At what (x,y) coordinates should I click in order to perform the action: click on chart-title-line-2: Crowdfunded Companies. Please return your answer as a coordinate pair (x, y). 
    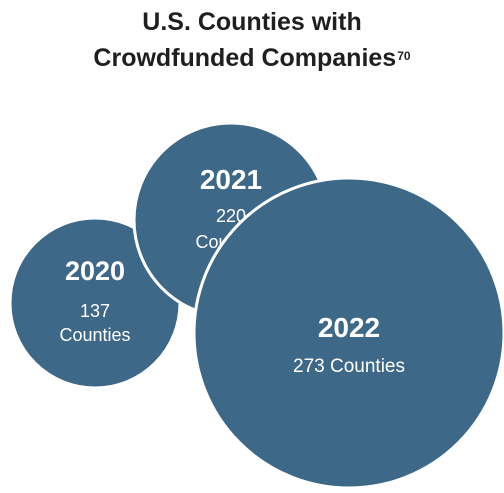
    Looking at the image, I should click on (245, 58).